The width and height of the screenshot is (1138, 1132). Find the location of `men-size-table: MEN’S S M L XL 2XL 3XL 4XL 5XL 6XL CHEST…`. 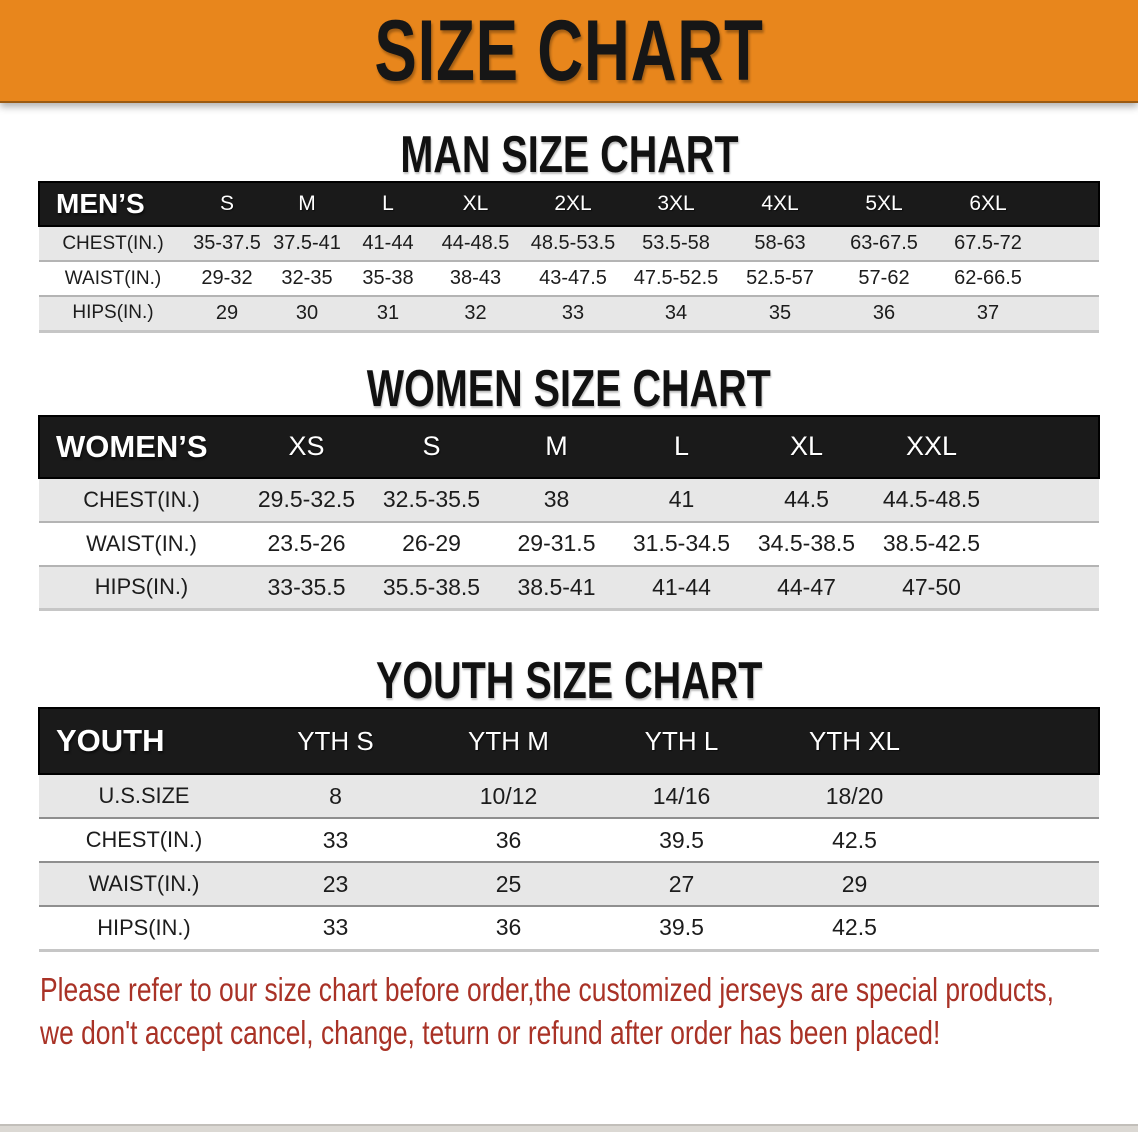

men-size-table: MEN’S S M L XL 2XL 3XL 4XL 5XL 6XL CHEST… is located at coordinates (569, 257).